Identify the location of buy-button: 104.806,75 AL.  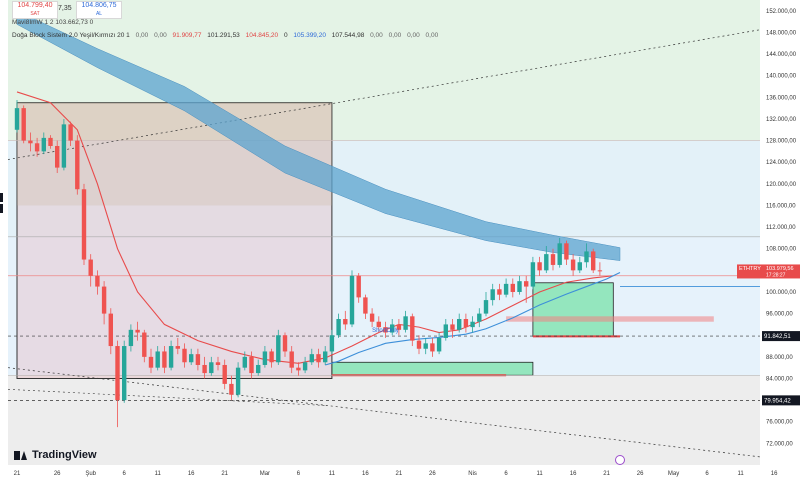
(99, 10).